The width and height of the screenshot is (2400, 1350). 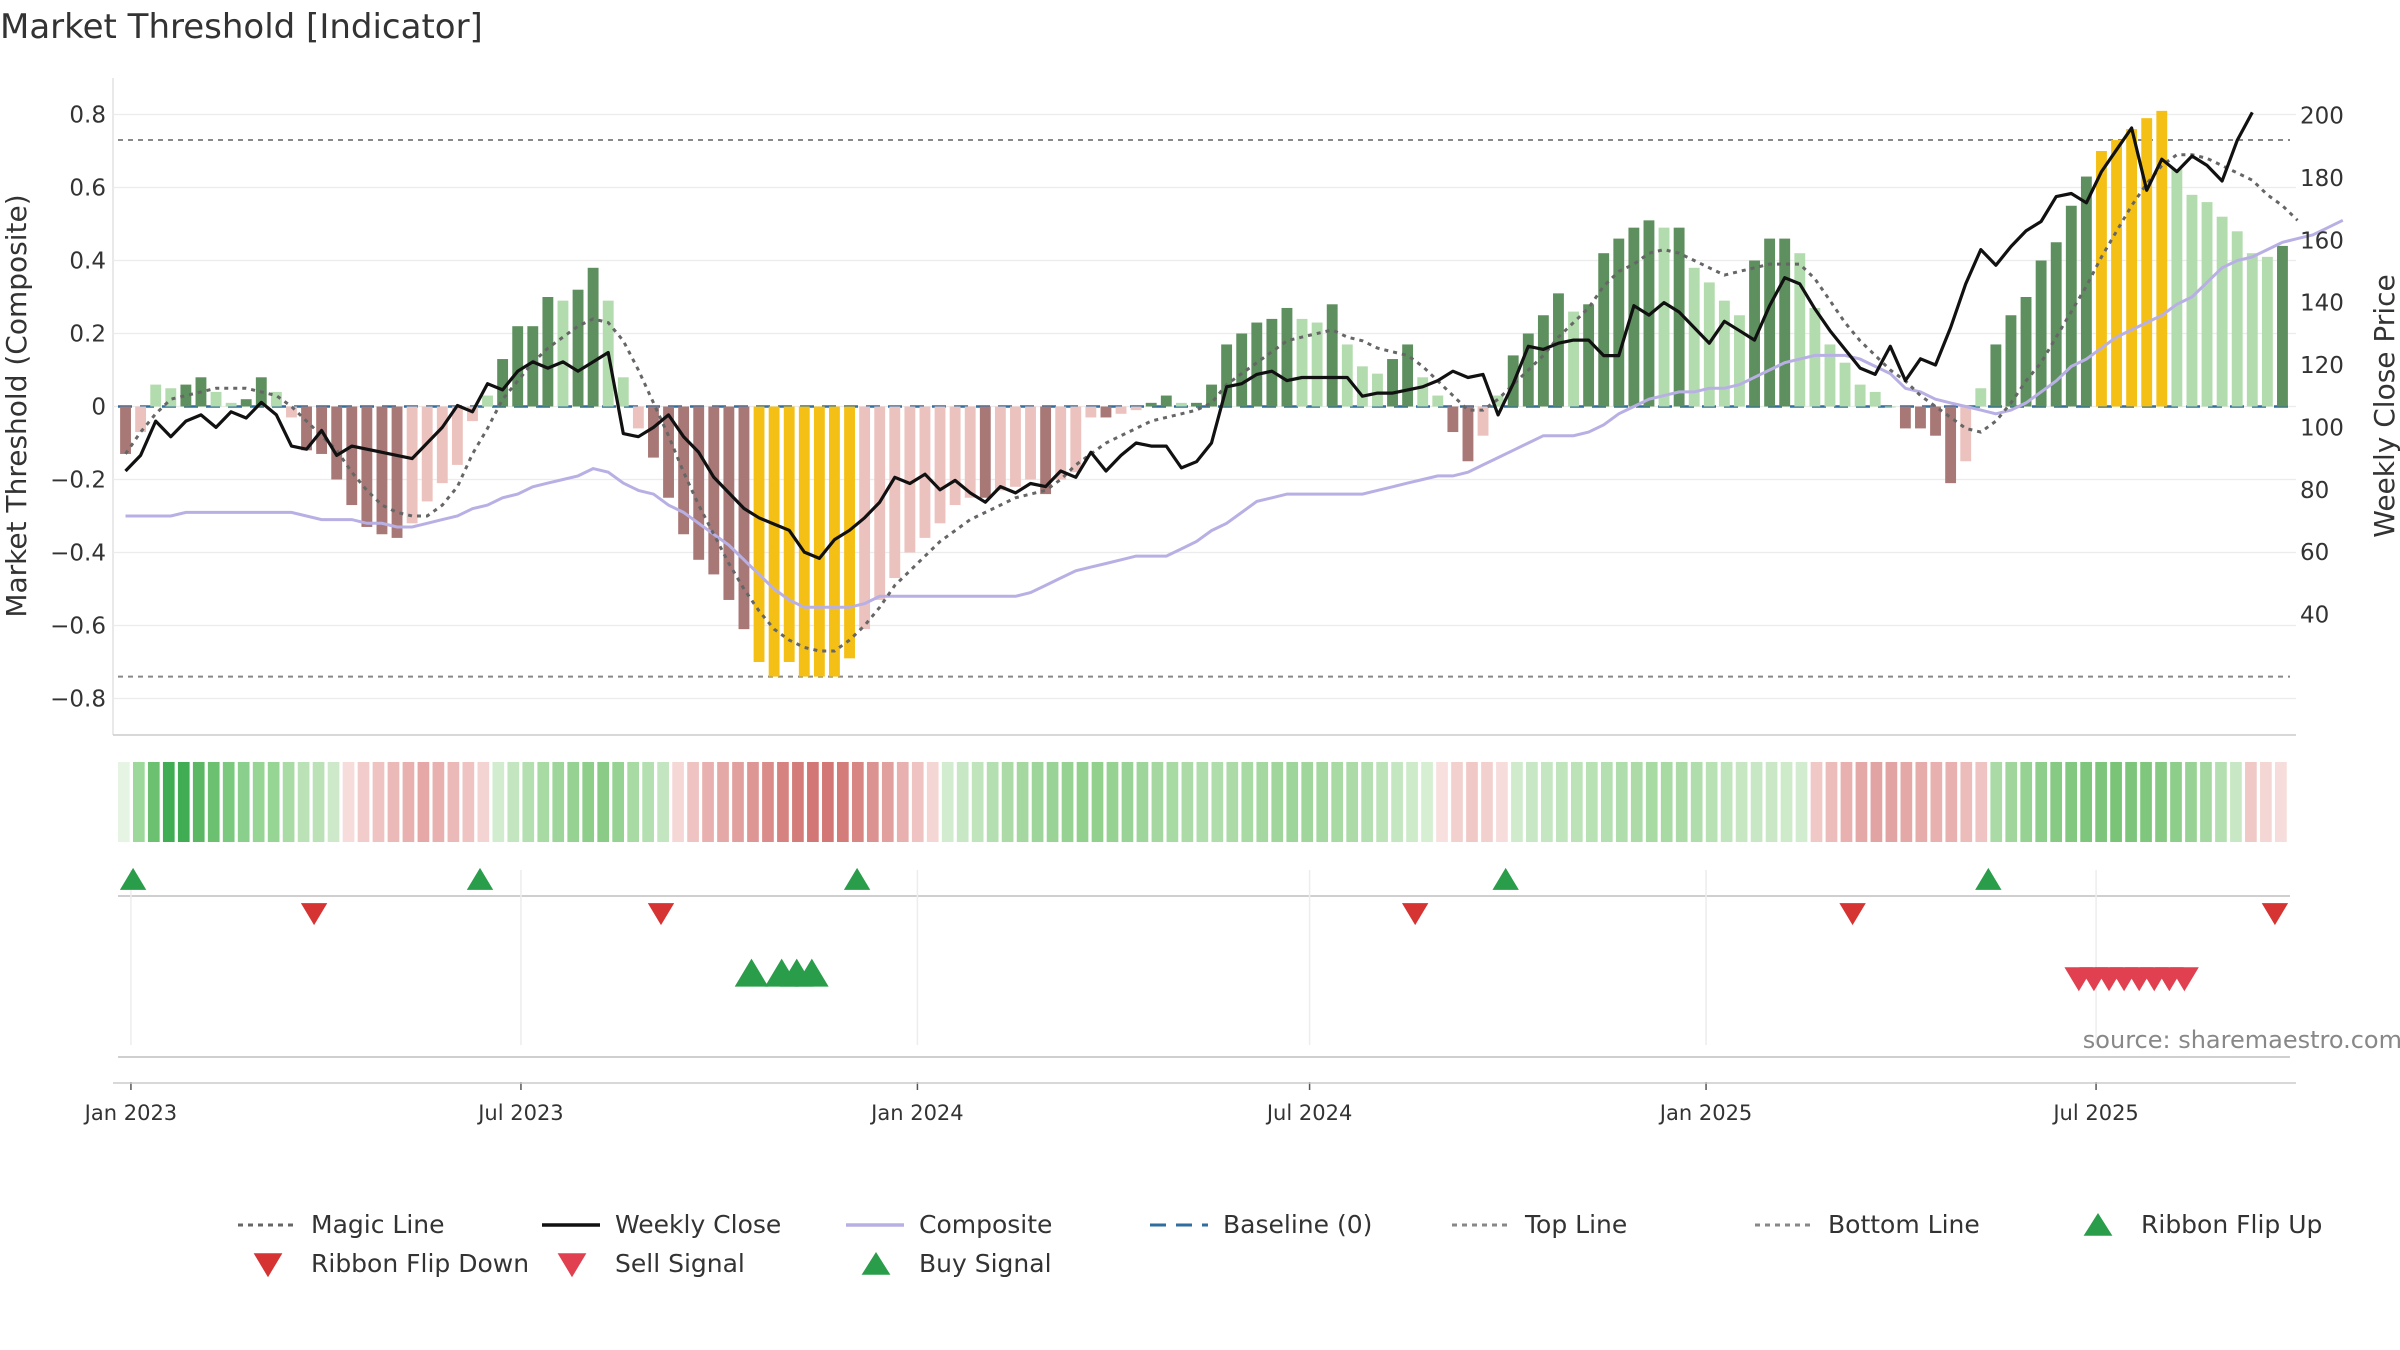 What do you see at coordinates (876, 1263) in the screenshot?
I see `legend-swatch` at bounding box center [876, 1263].